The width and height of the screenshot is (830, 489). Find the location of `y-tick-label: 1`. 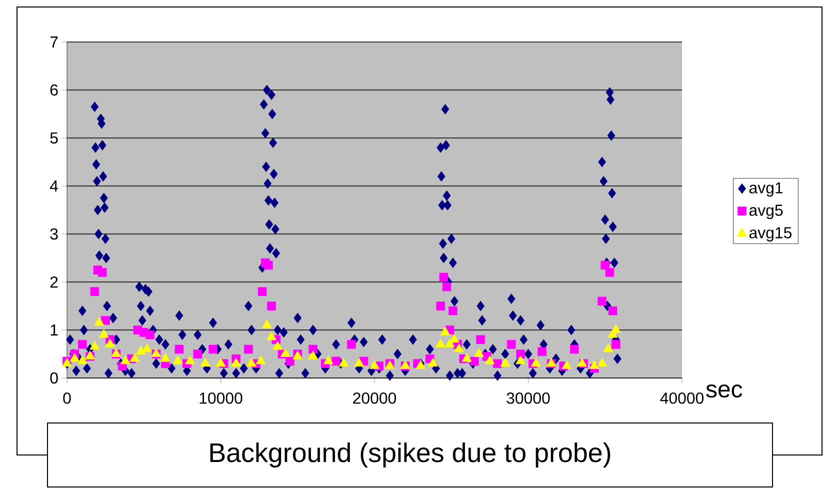

y-tick-label: 1 is located at coordinates (54, 330).